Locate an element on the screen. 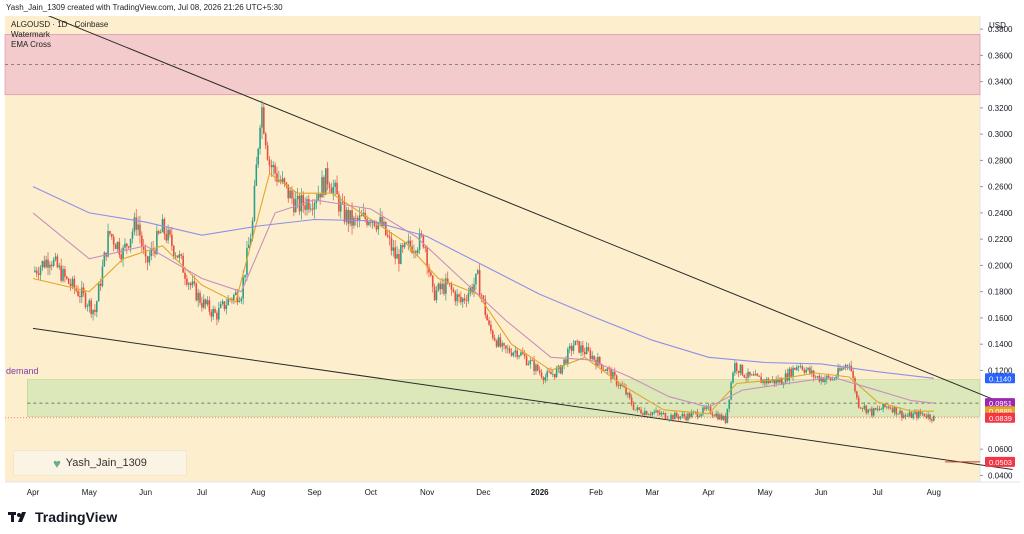  watermark-indicator-label: Watermark is located at coordinates (30, 34).